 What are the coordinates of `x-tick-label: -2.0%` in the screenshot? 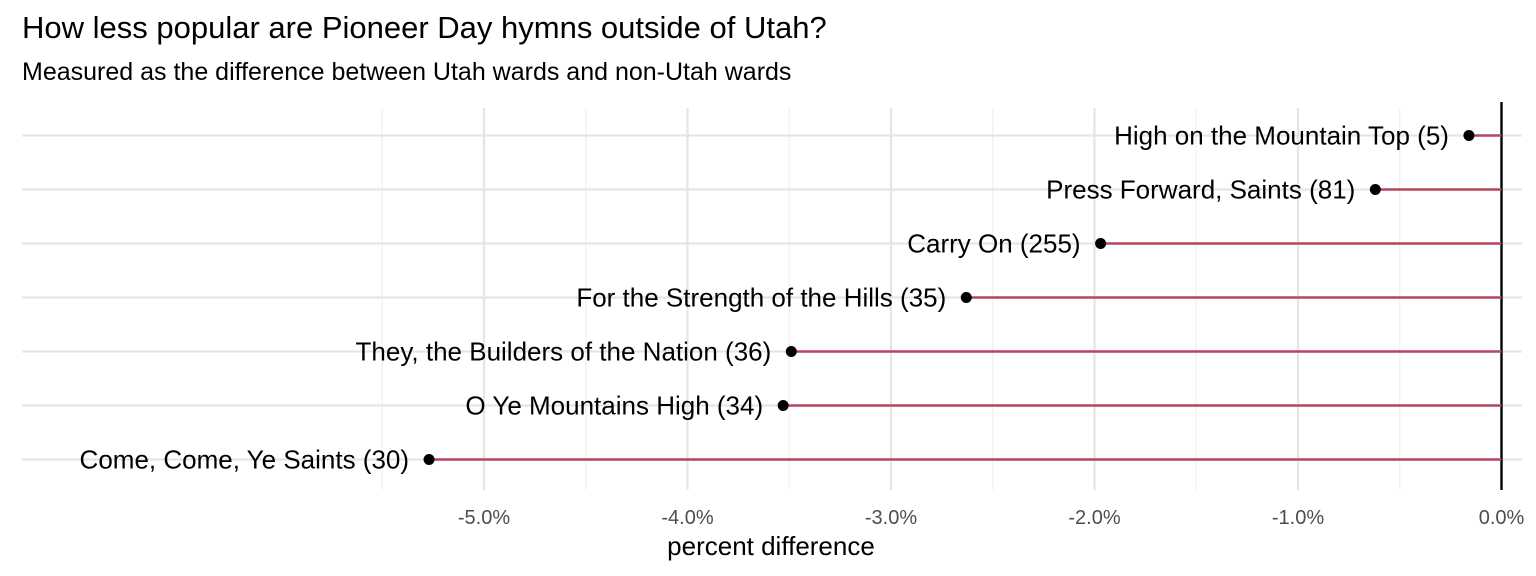 It's located at (1094, 518).